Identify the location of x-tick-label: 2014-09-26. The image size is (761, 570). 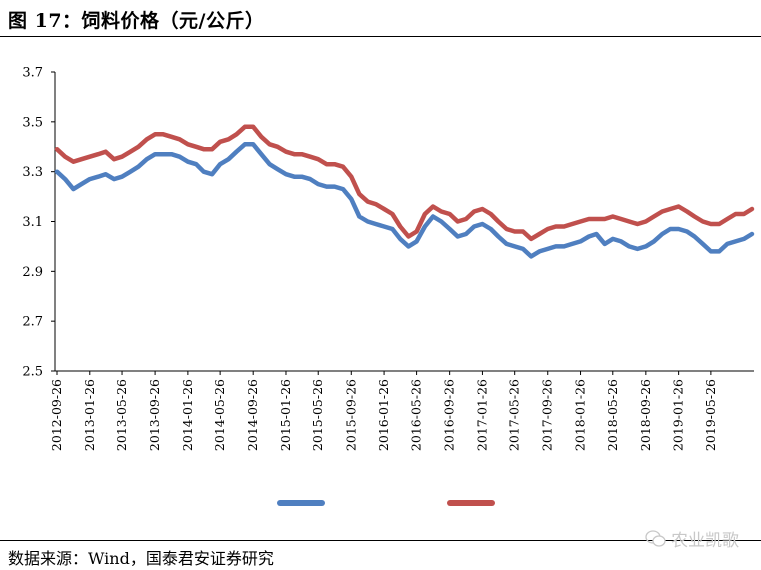
(252, 415).